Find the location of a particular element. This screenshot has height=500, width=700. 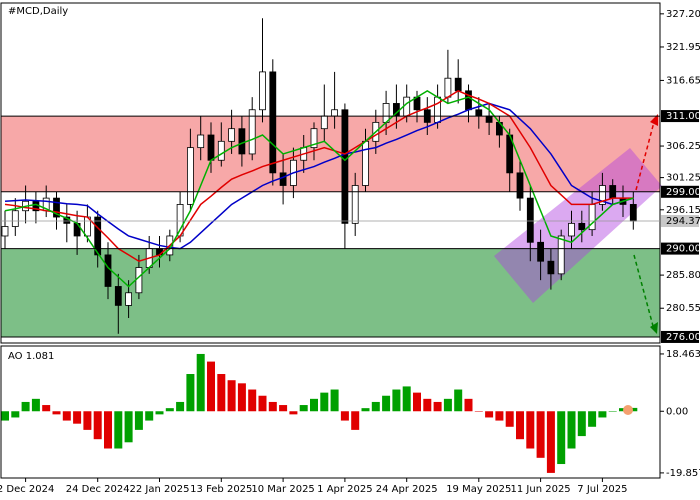

x-tick-label: 2 Dec 2024 is located at coordinates (27, 489).